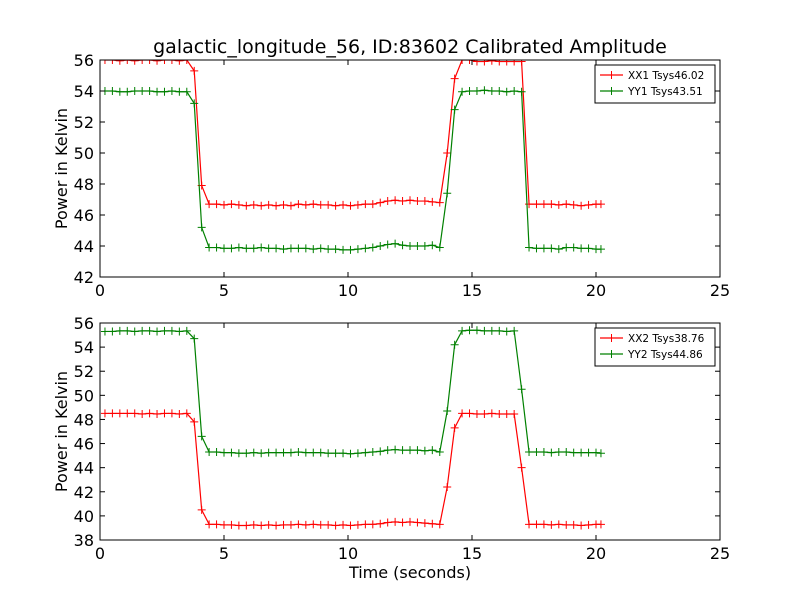 The height and width of the screenshot is (600, 800). I want to click on bottom-x-tick-label: 15, so click(472, 553).